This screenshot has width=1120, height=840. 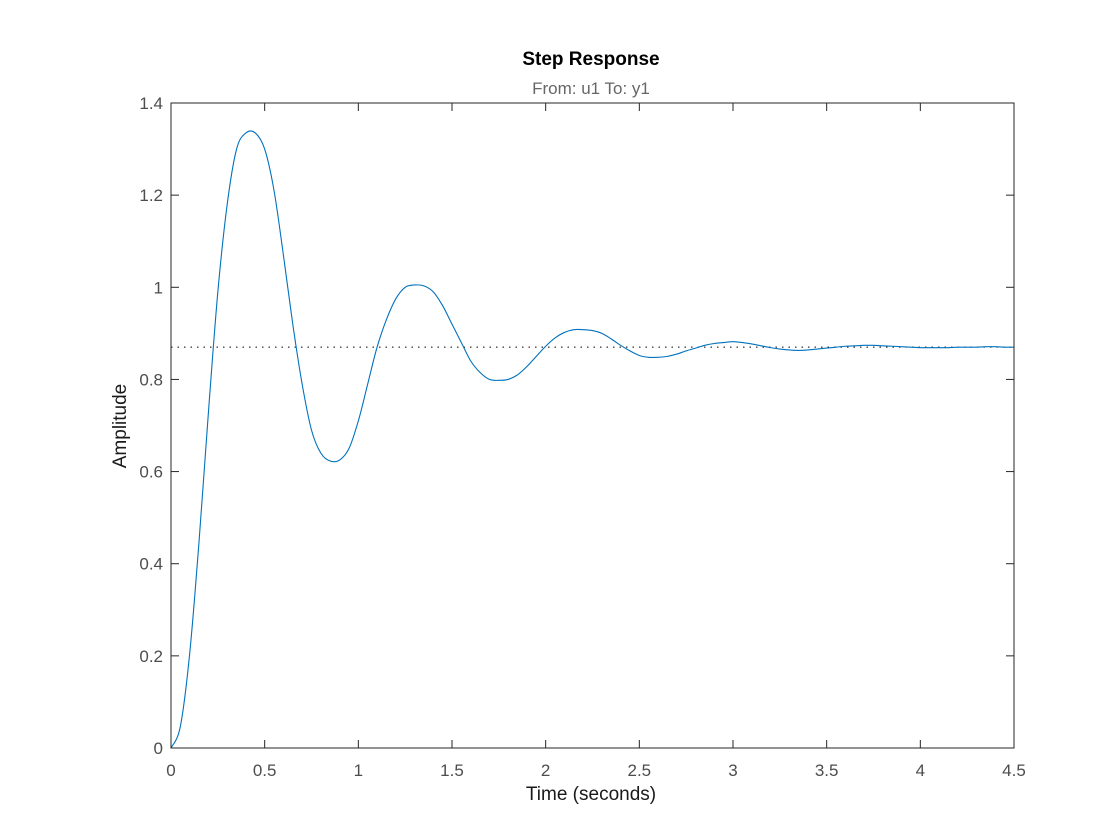 What do you see at coordinates (151, 103) in the screenshot?
I see `y-tick-label: 1.4` at bounding box center [151, 103].